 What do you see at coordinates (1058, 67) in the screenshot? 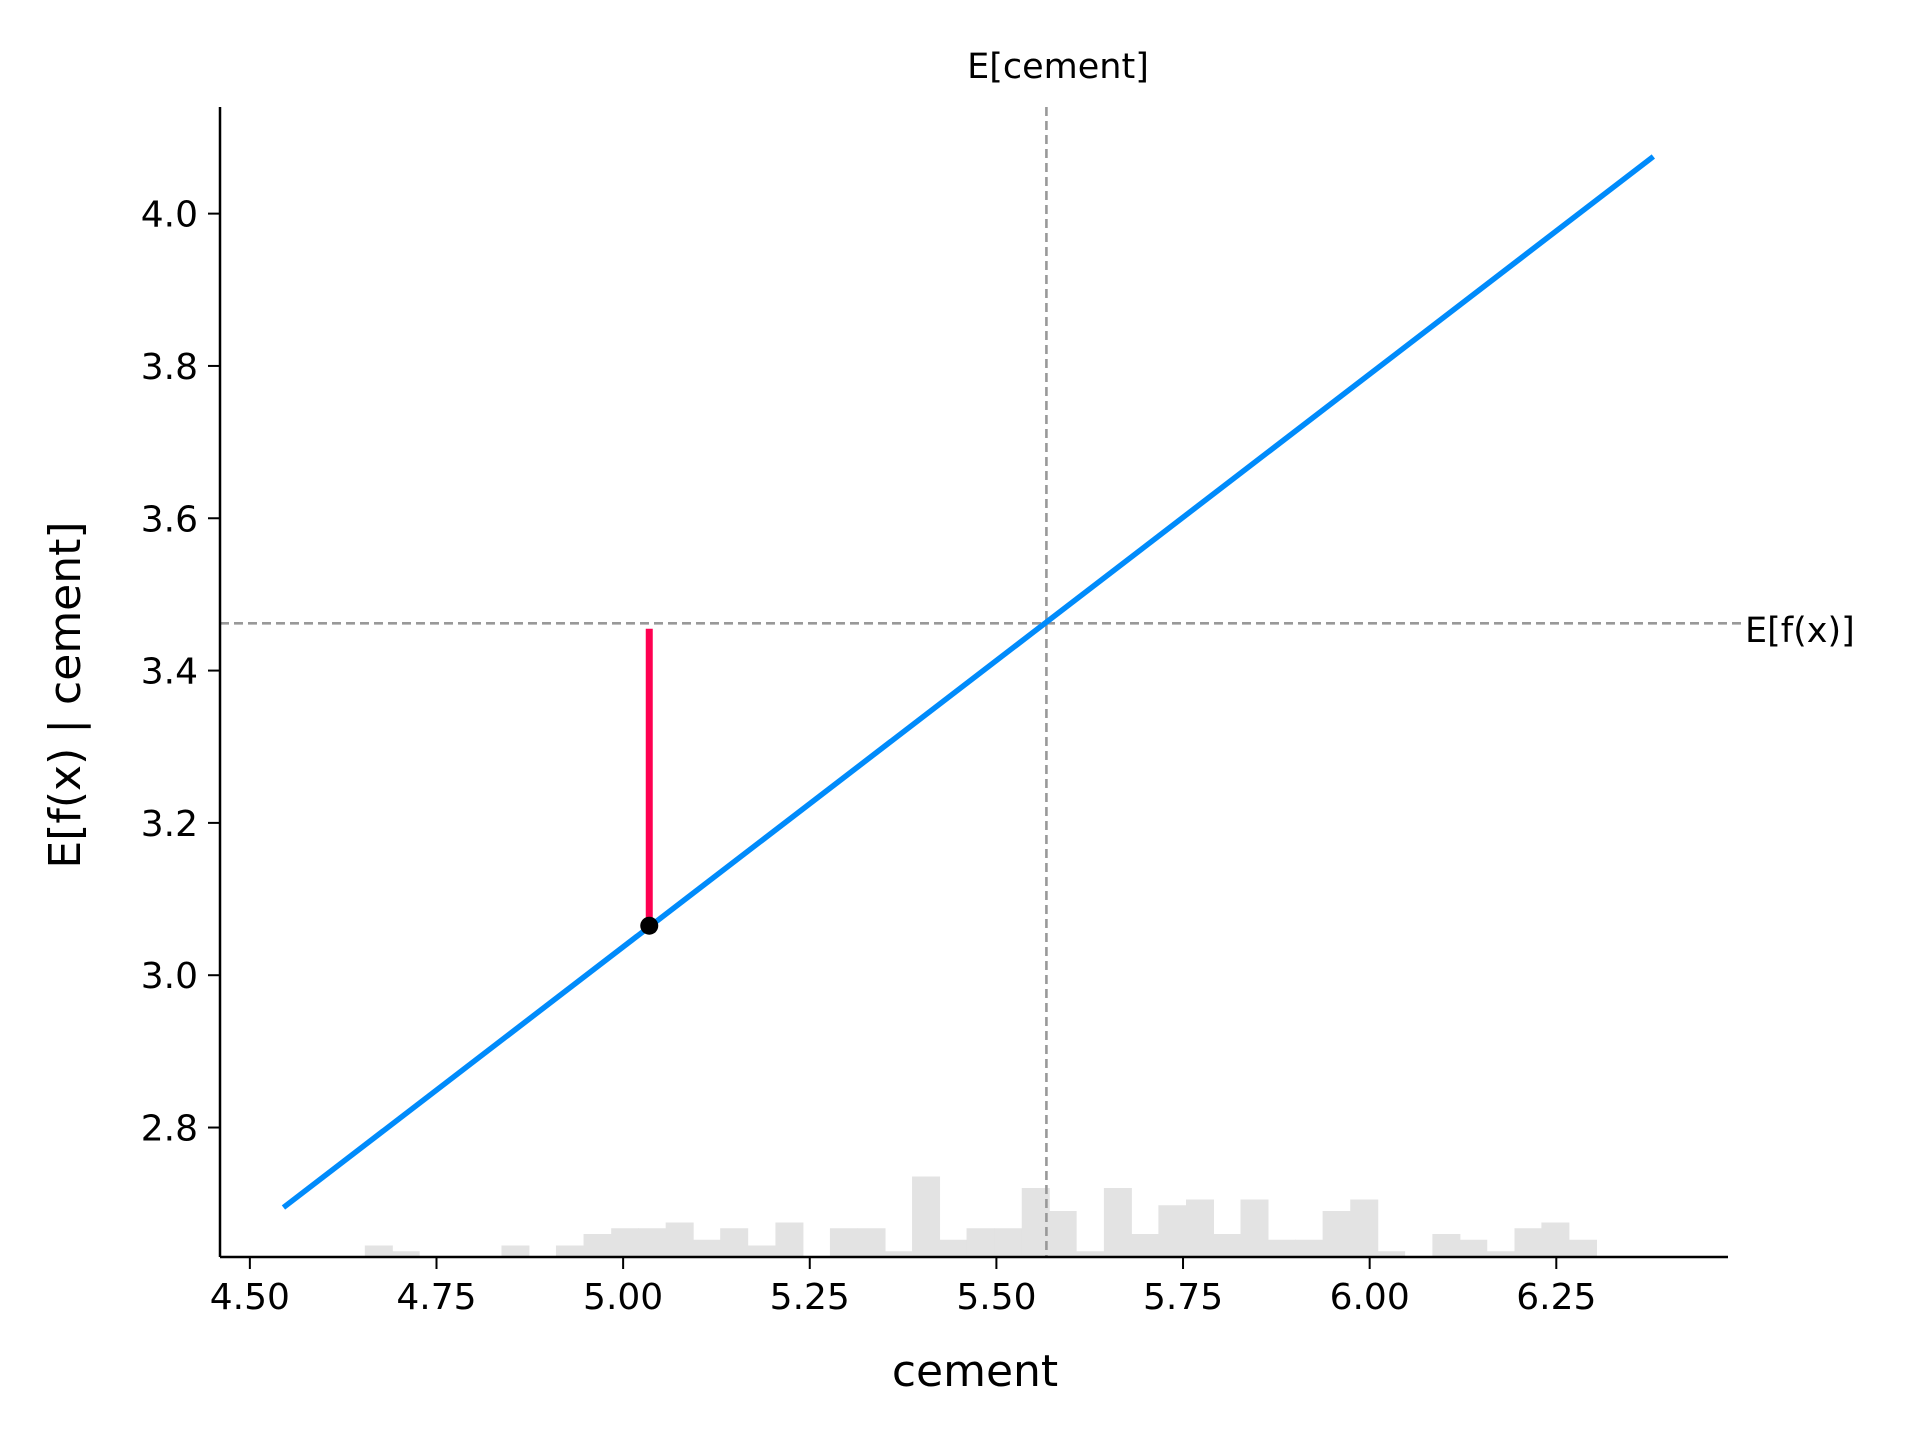
I see `expected-x-label: E[cement]` at bounding box center [1058, 67].